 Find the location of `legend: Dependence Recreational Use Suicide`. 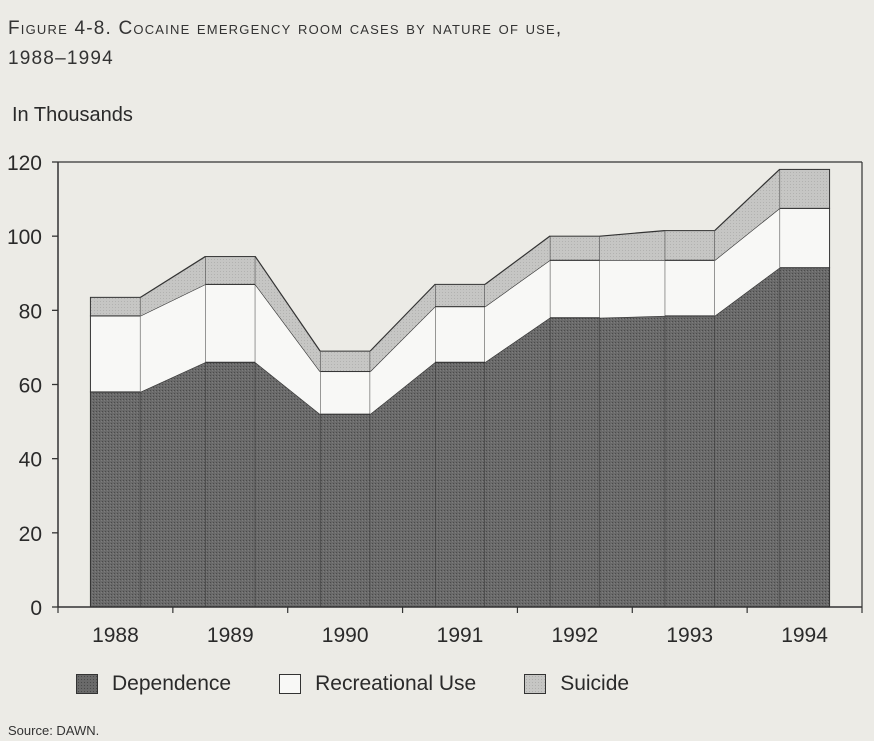

legend: Dependence Recreational Use Suicide is located at coordinates (376, 684).